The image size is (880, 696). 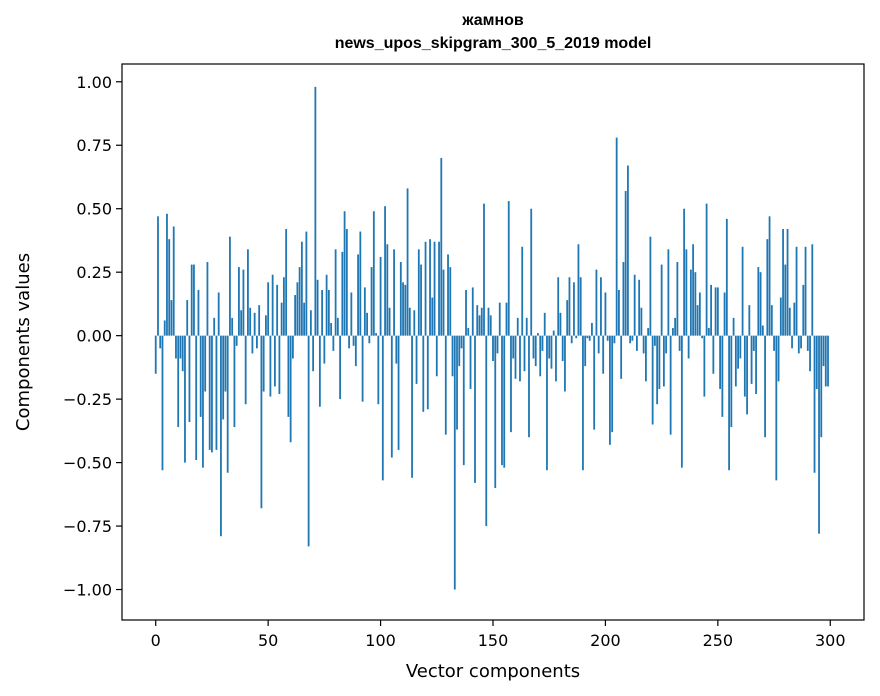 I want to click on y-tick-label: 0.50, so click(x=94, y=209).